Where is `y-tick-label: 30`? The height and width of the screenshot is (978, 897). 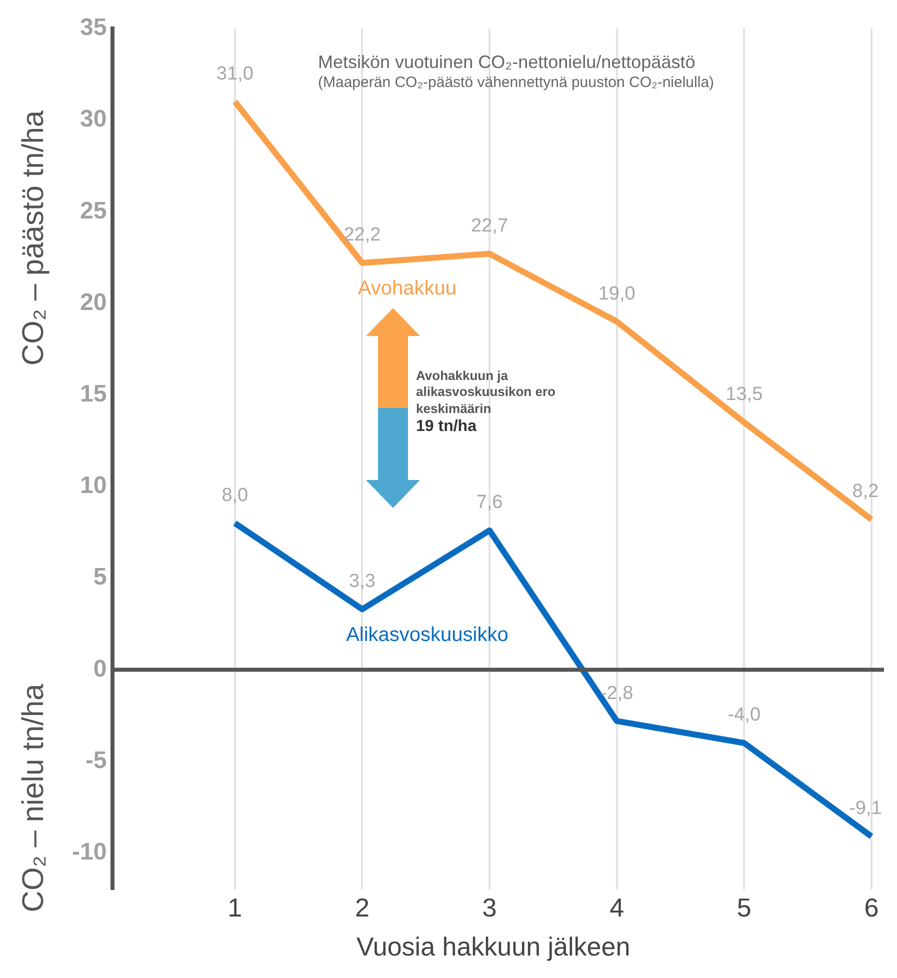 y-tick-label: 30 is located at coordinates (93, 119).